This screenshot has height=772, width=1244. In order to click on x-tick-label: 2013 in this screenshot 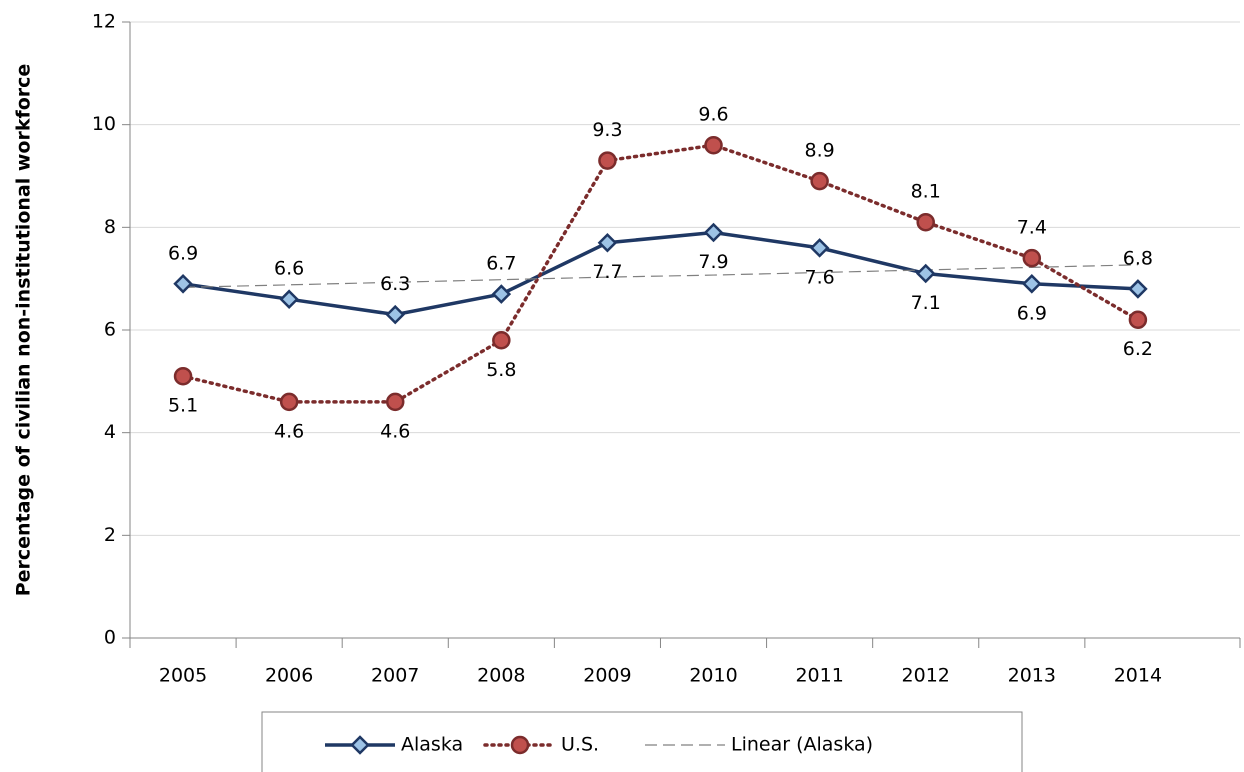, I will do `click(1032, 676)`.